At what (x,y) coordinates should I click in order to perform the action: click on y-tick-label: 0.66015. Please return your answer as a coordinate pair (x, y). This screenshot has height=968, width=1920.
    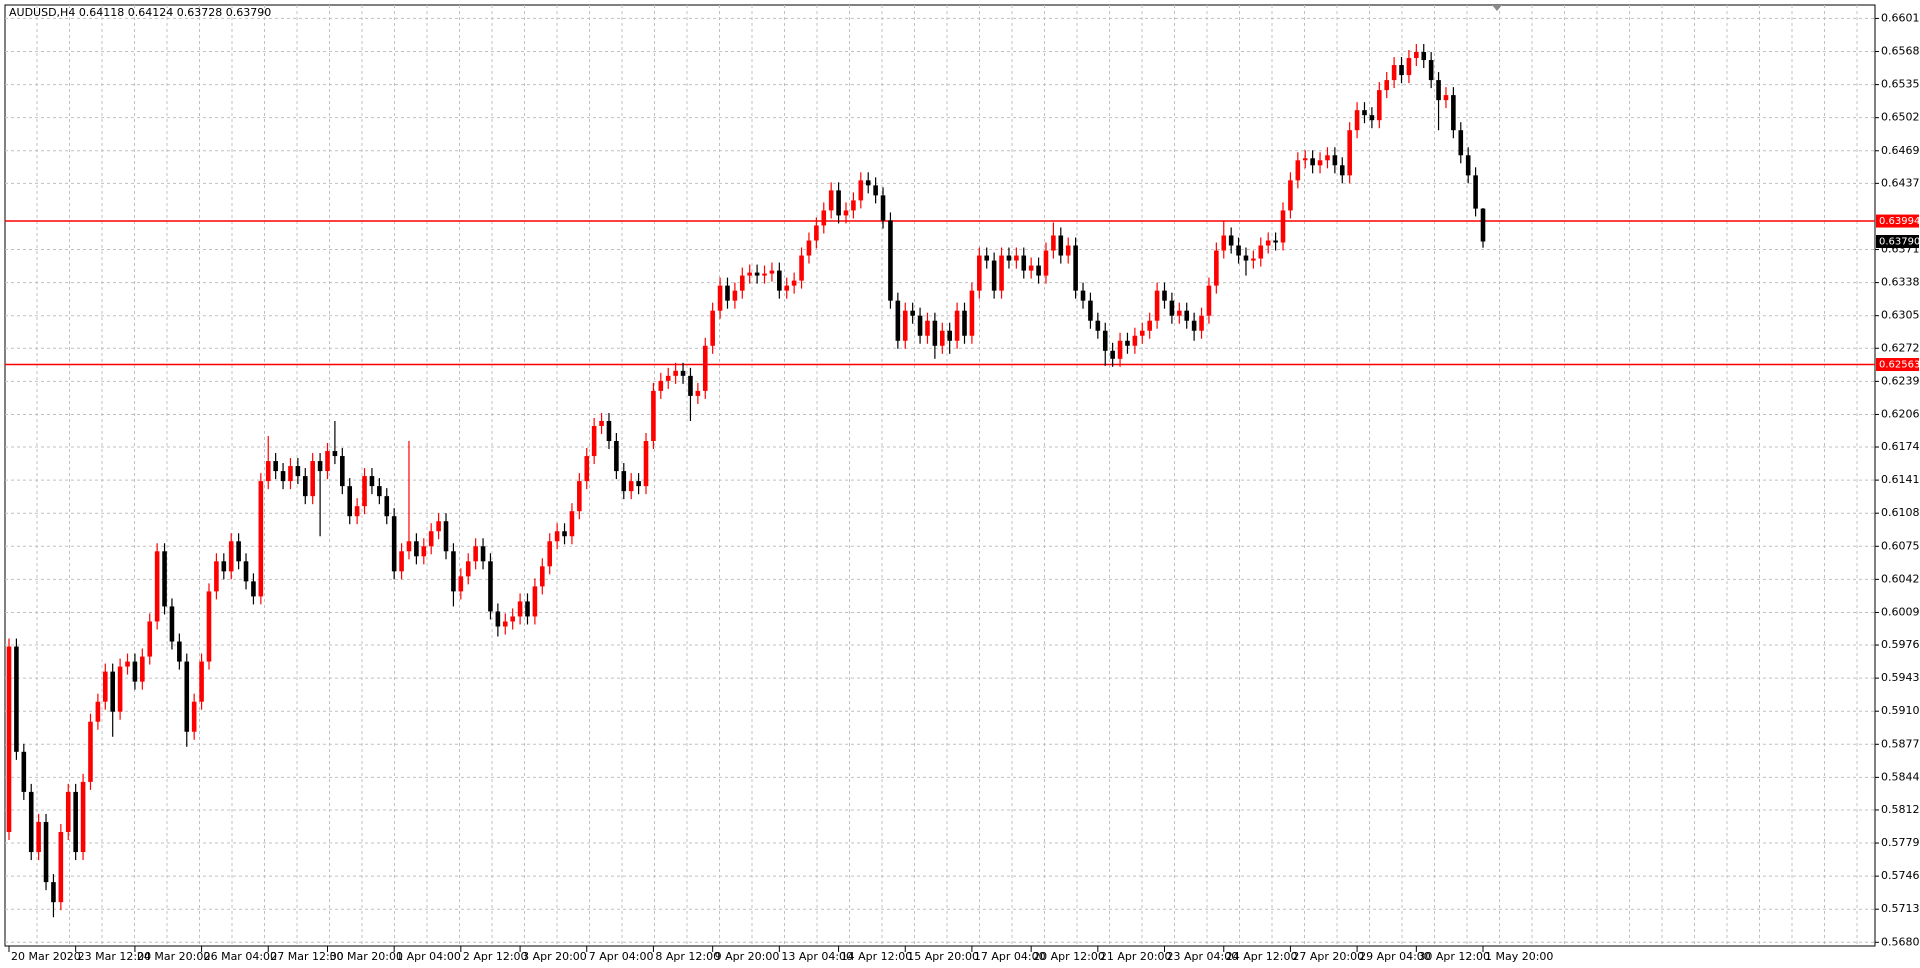
    Looking at the image, I should click on (1900, 17).